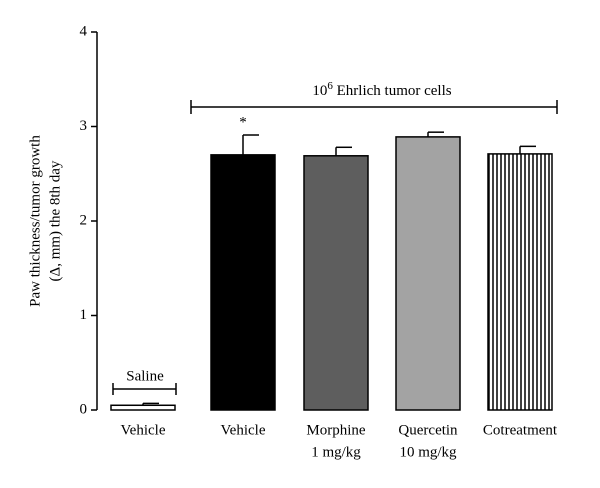  I want to click on saline-bracket, so click(144, 389).